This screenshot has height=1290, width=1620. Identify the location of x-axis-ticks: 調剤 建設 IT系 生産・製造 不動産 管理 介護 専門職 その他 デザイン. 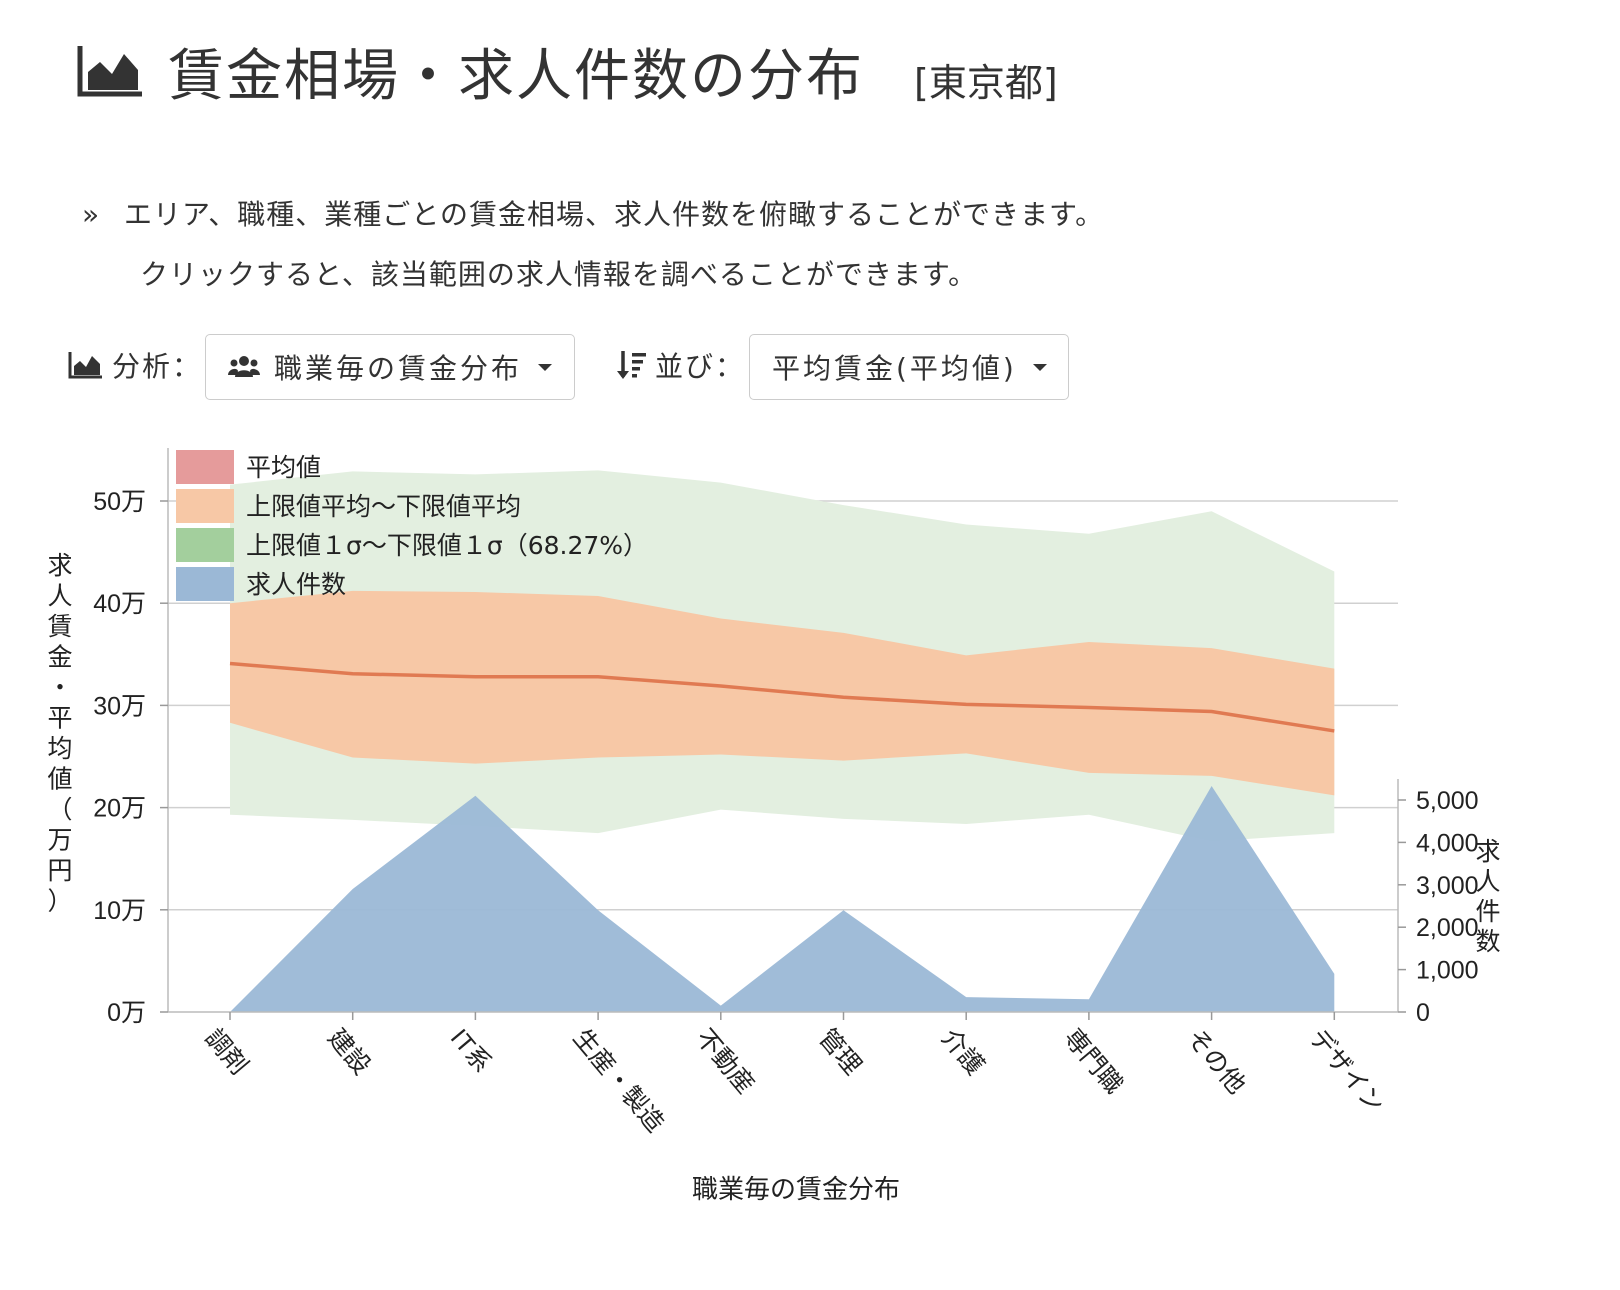
(794, 1075).